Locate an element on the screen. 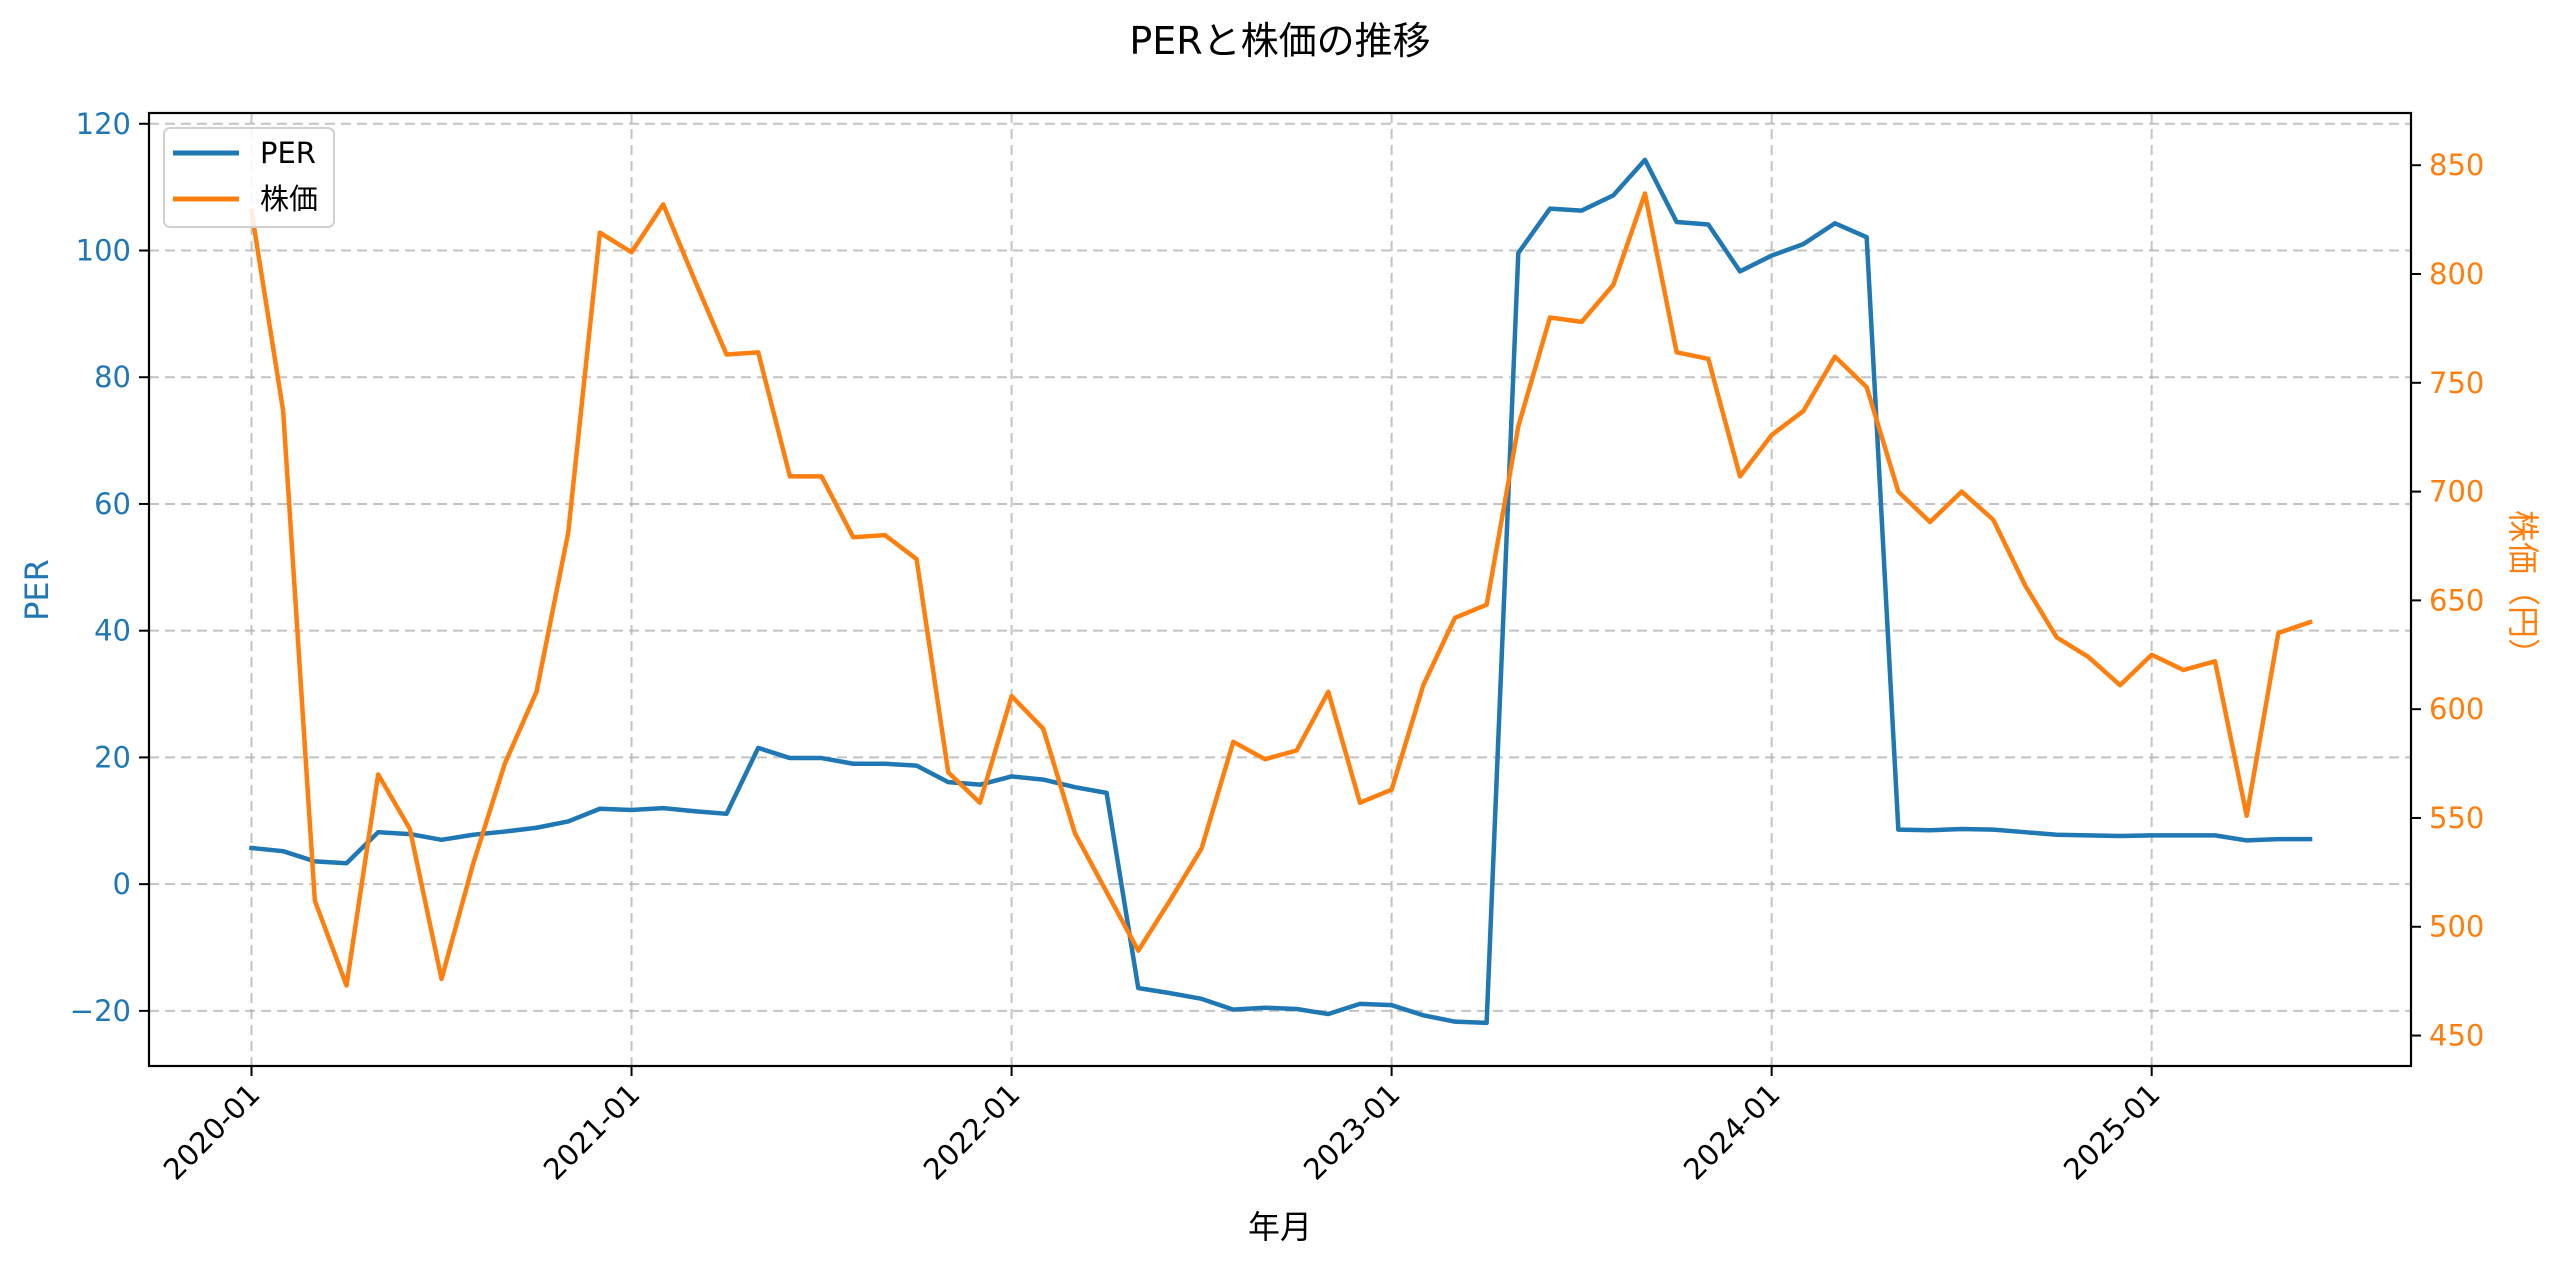 Image resolution: width=2560 pixels, height=1269 pixels. y-right-tick-label: 750 is located at coordinates (2456, 383).